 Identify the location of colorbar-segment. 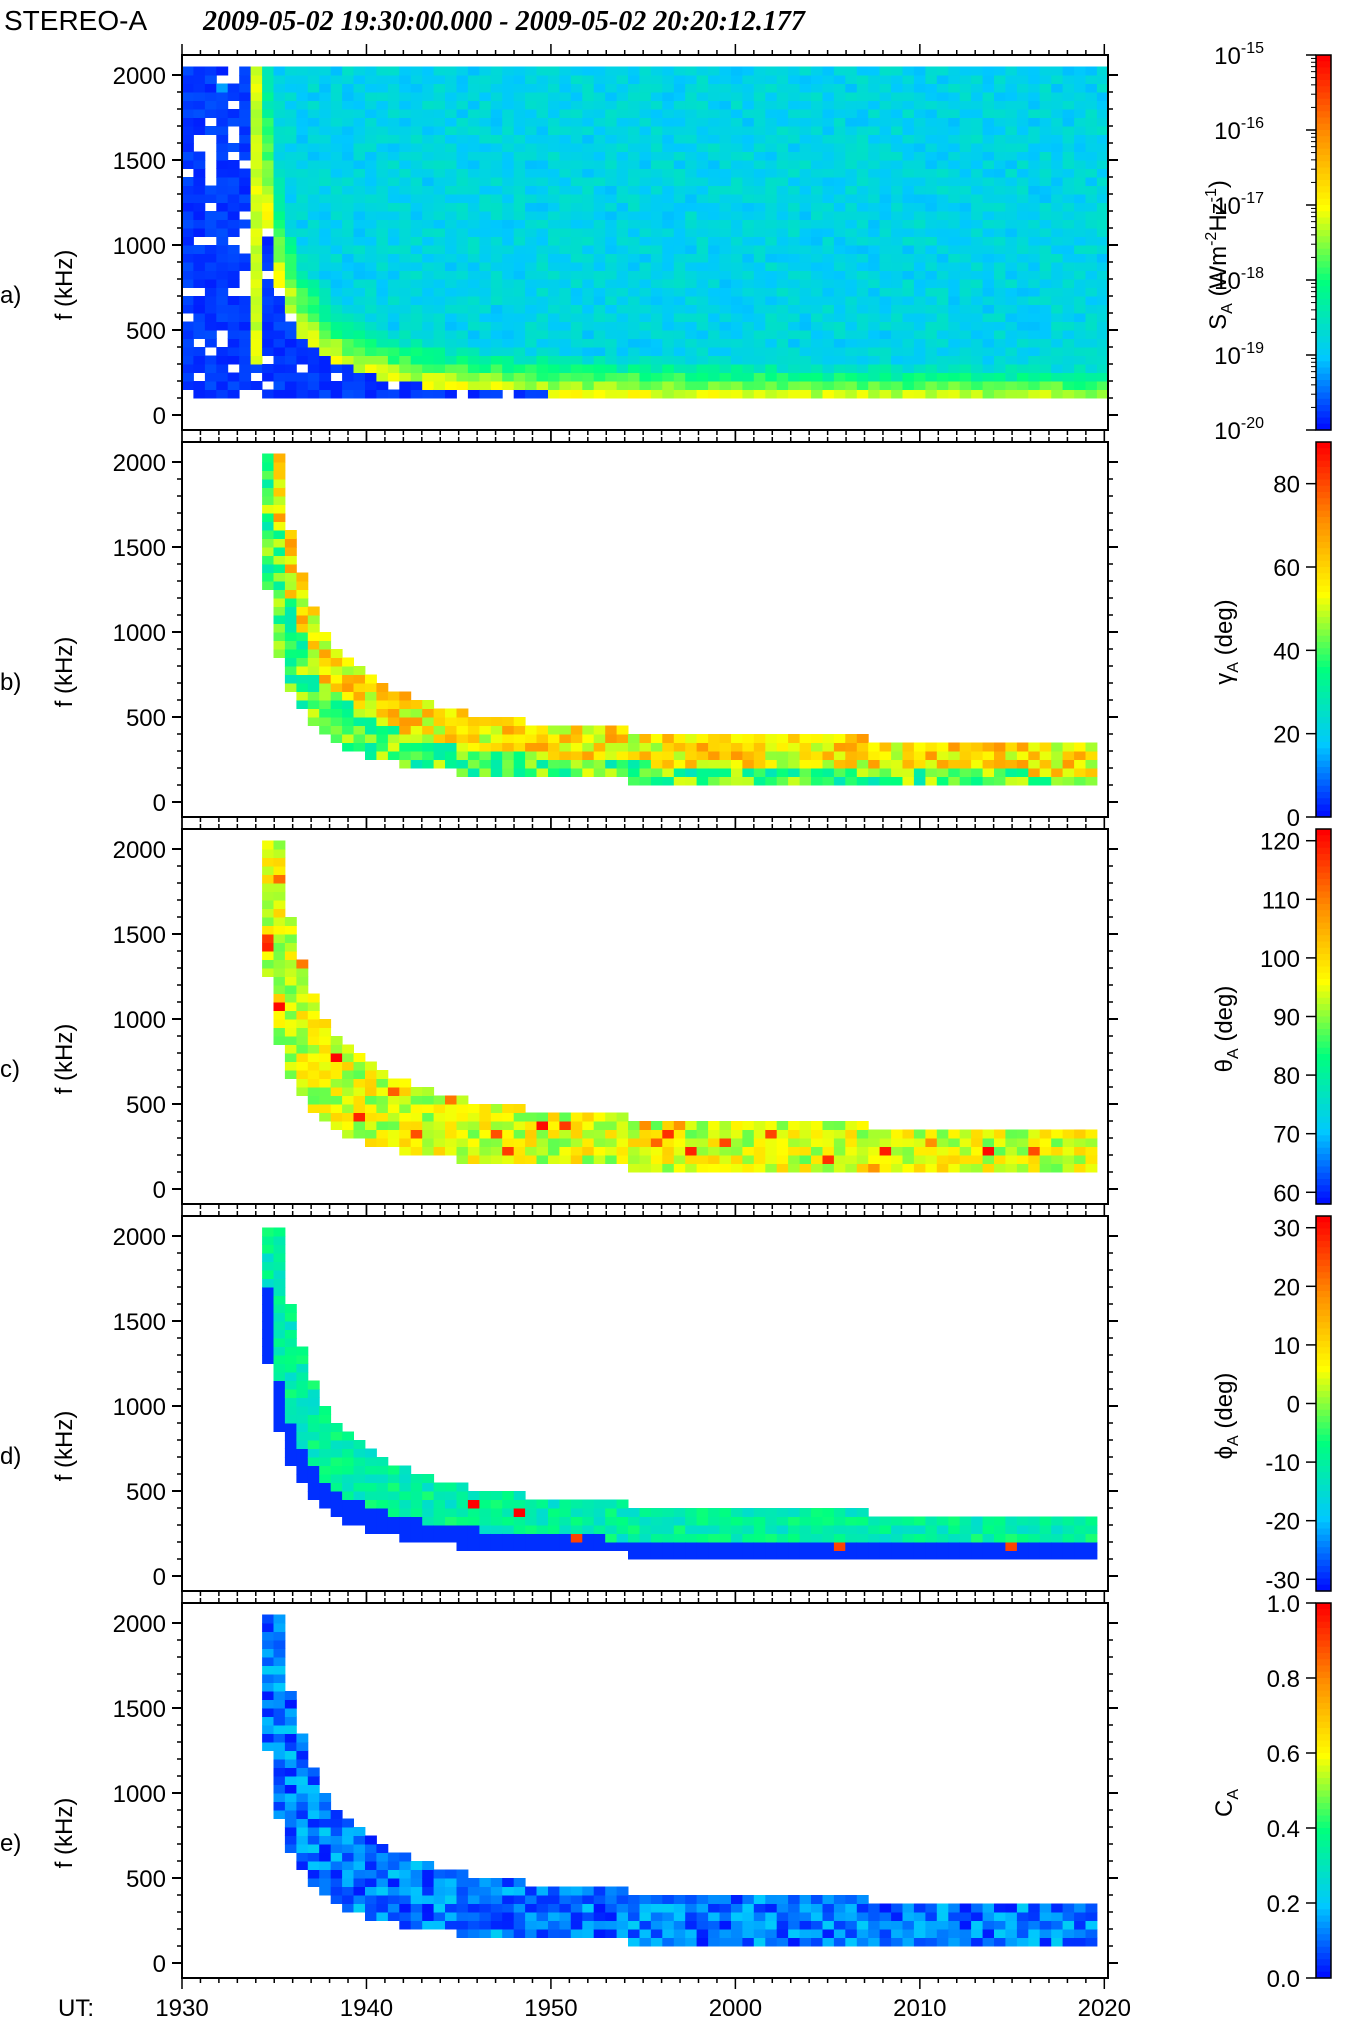
(1323, 1201).